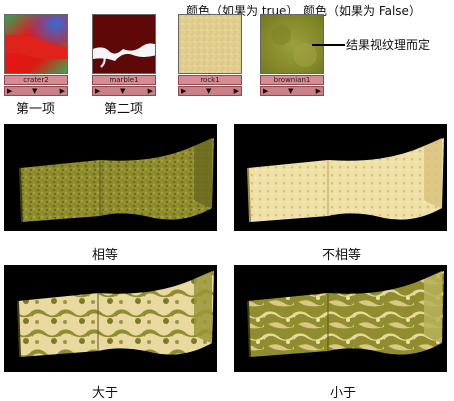 Image resolution: width=454 pixels, height=401 pixels. What do you see at coordinates (292, 55) in the screenshot?
I see `swatch-brownian1: brownian1 ▶ ▼ ▶` at bounding box center [292, 55].